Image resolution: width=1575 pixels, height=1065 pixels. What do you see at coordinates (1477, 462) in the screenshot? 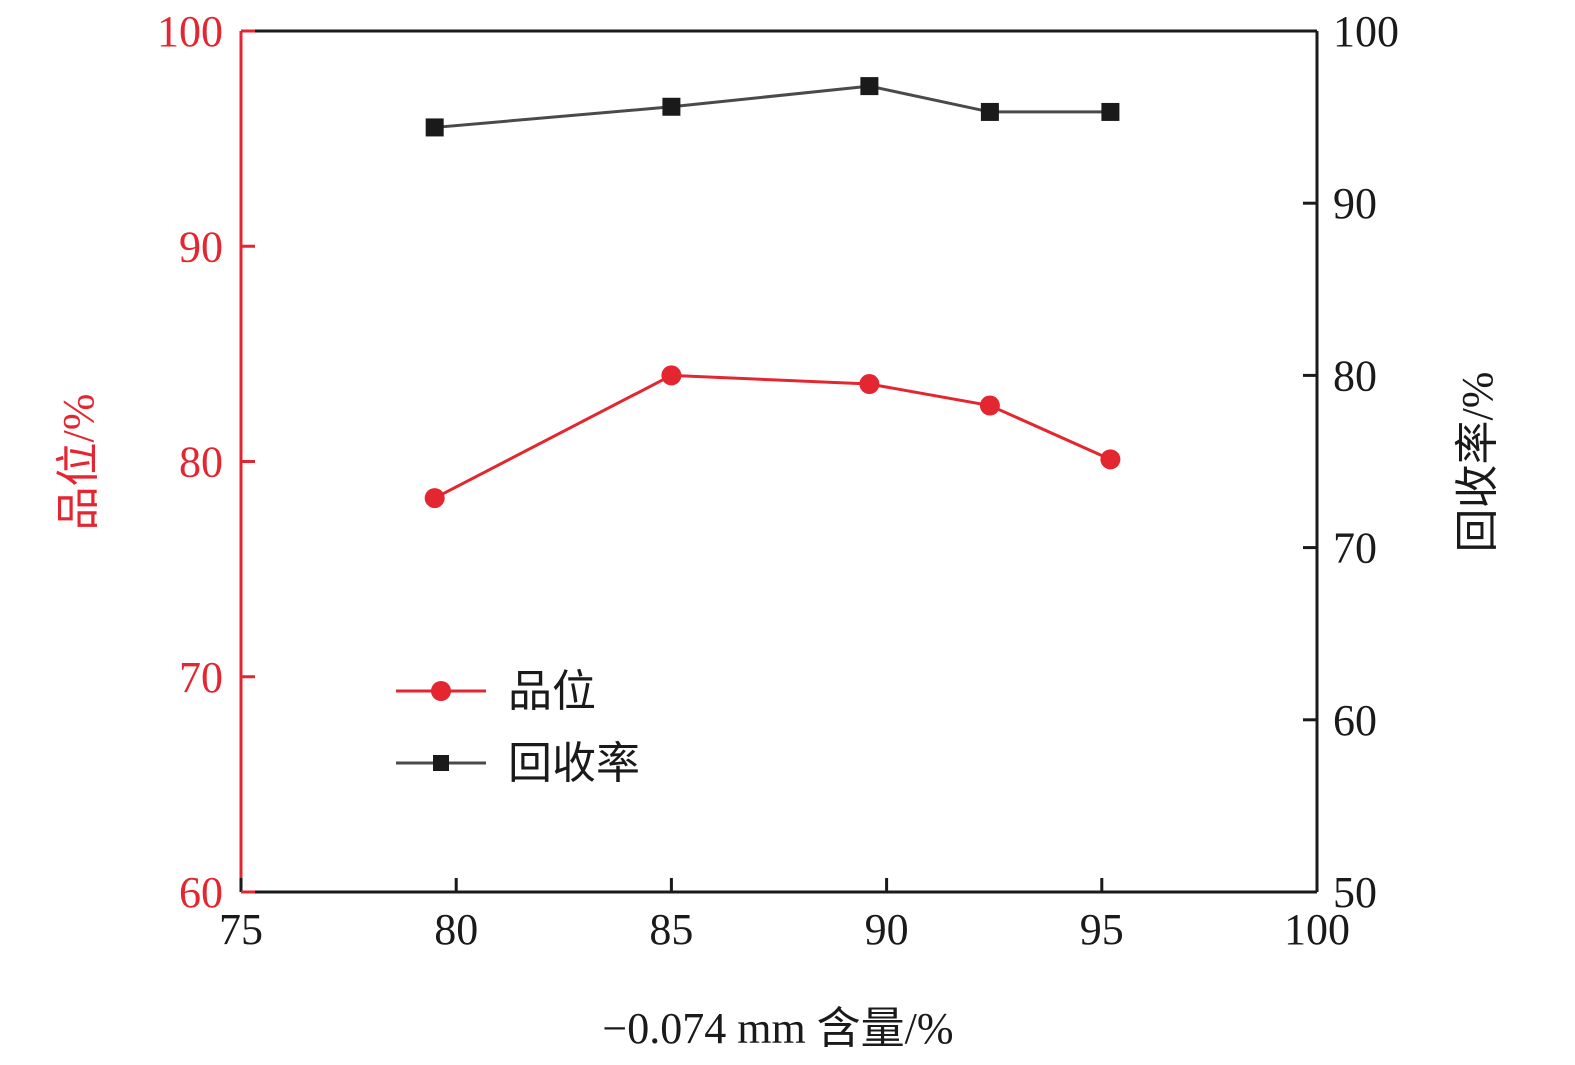
I see `right-axis-title: 回收率/%` at bounding box center [1477, 462].